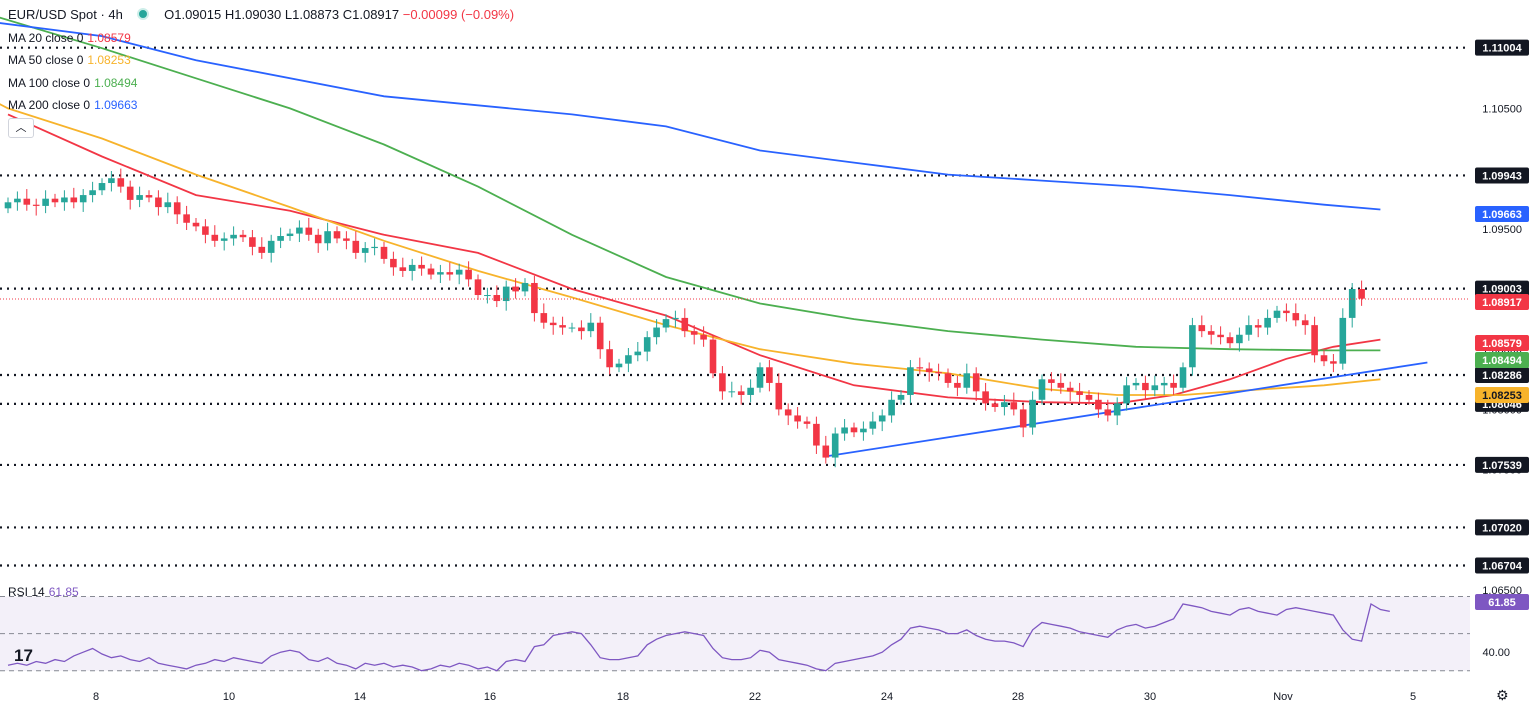  I want to click on chevron-up-icon: ︿, so click(21, 128).